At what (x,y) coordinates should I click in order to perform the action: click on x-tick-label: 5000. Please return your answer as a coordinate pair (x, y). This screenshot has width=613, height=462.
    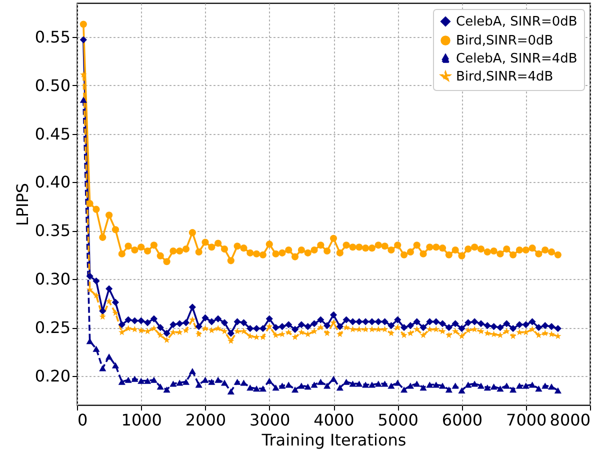
    Looking at the image, I should click on (398, 420).